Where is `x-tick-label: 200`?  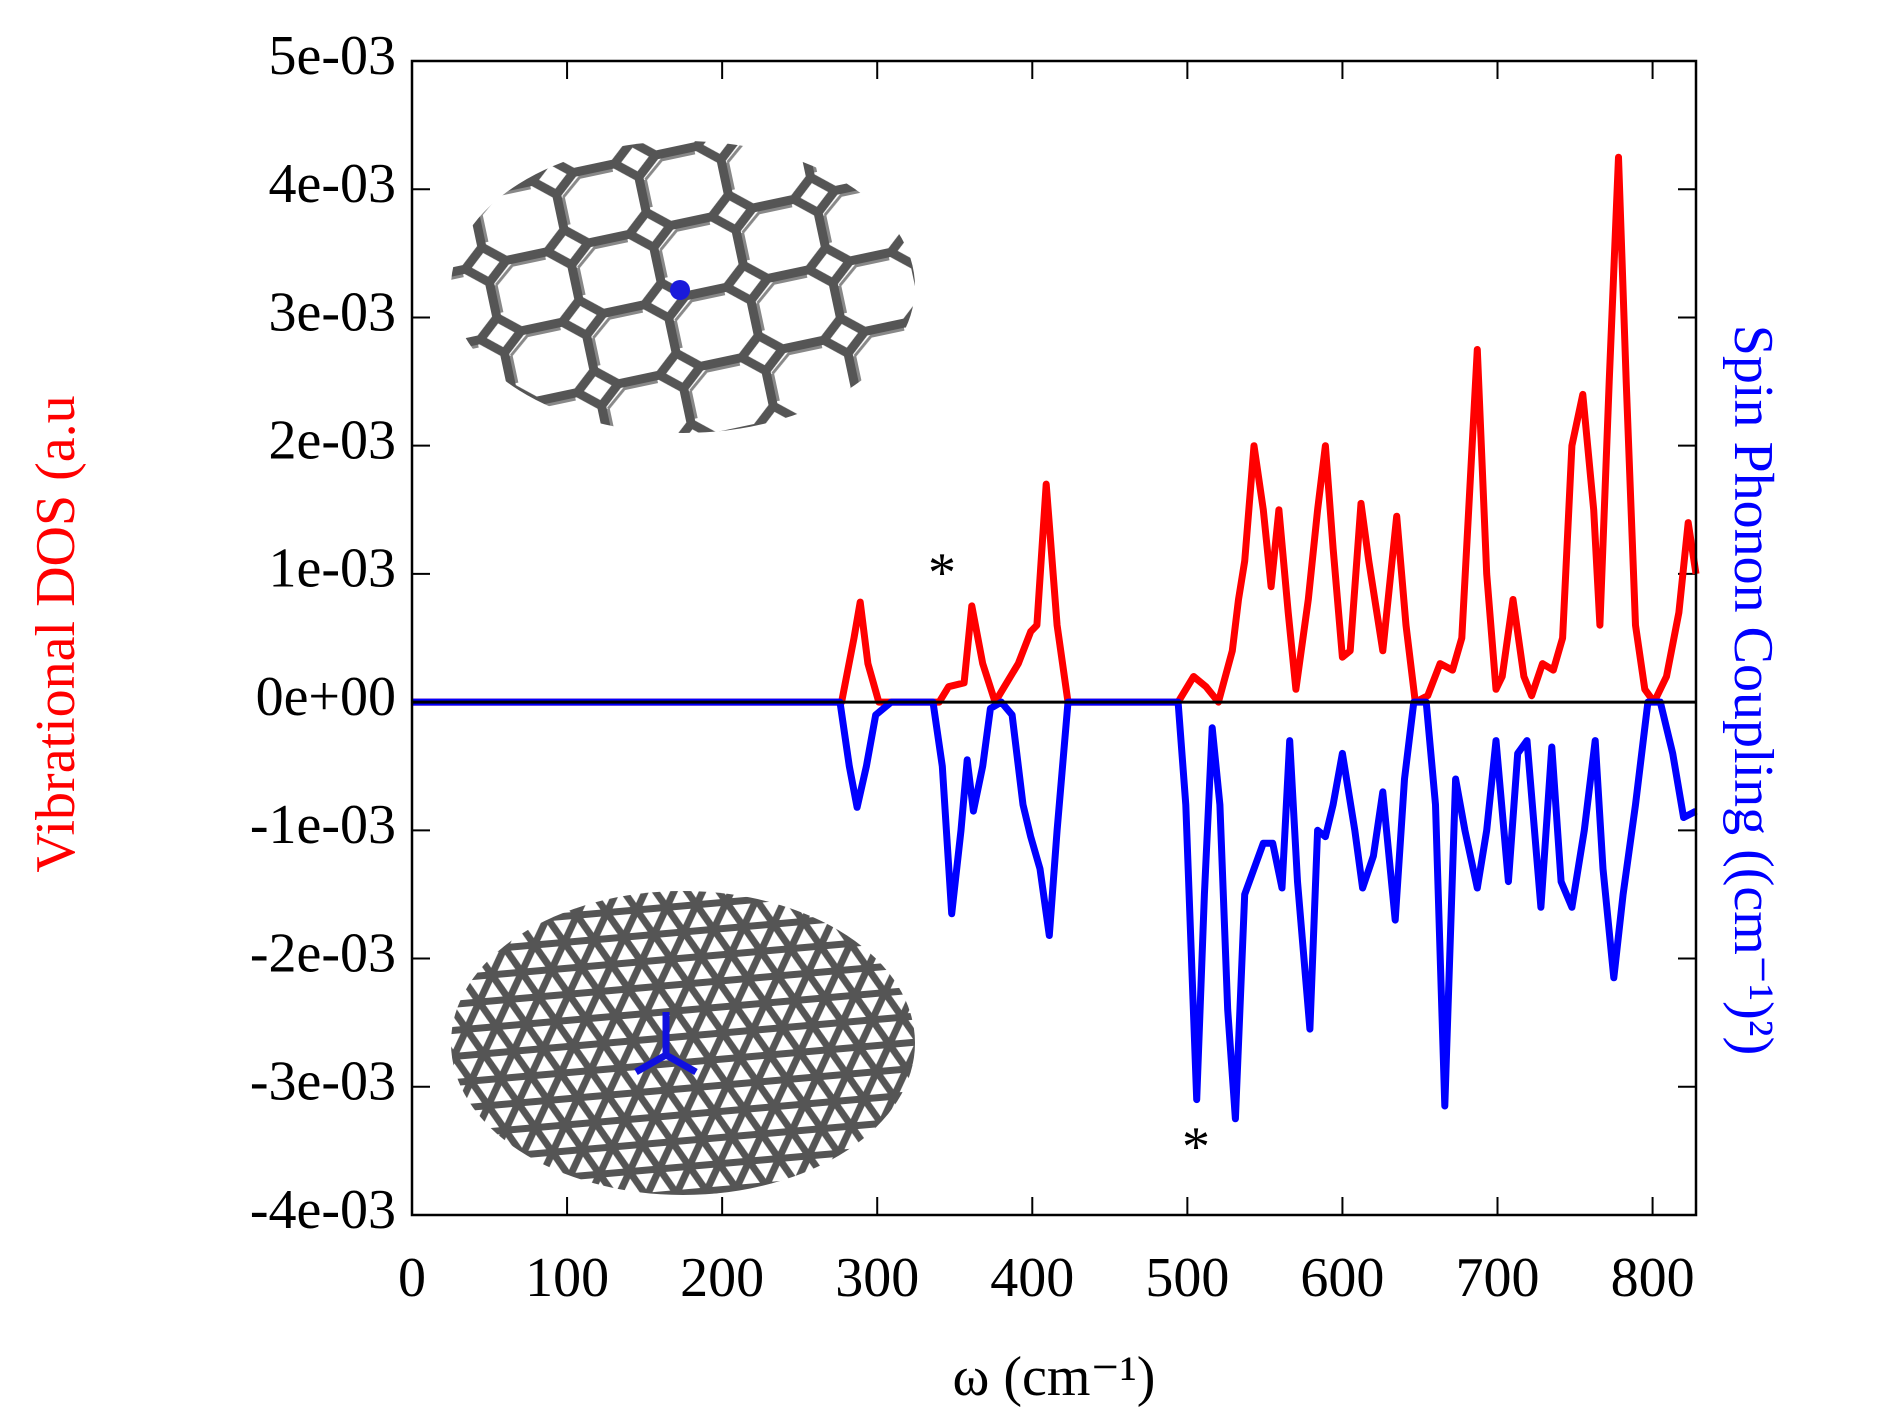 x-tick-label: 200 is located at coordinates (722, 1278).